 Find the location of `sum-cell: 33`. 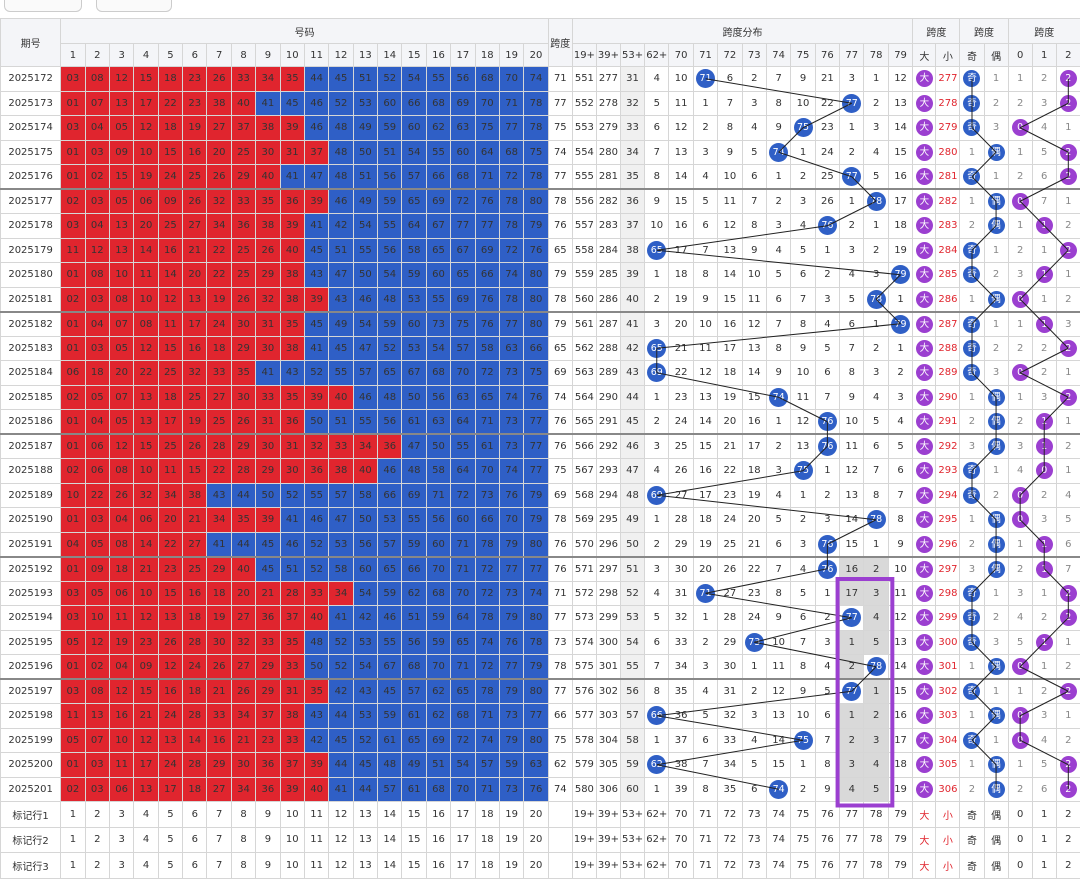

sum-cell: 33 is located at coordinates (633, 128).